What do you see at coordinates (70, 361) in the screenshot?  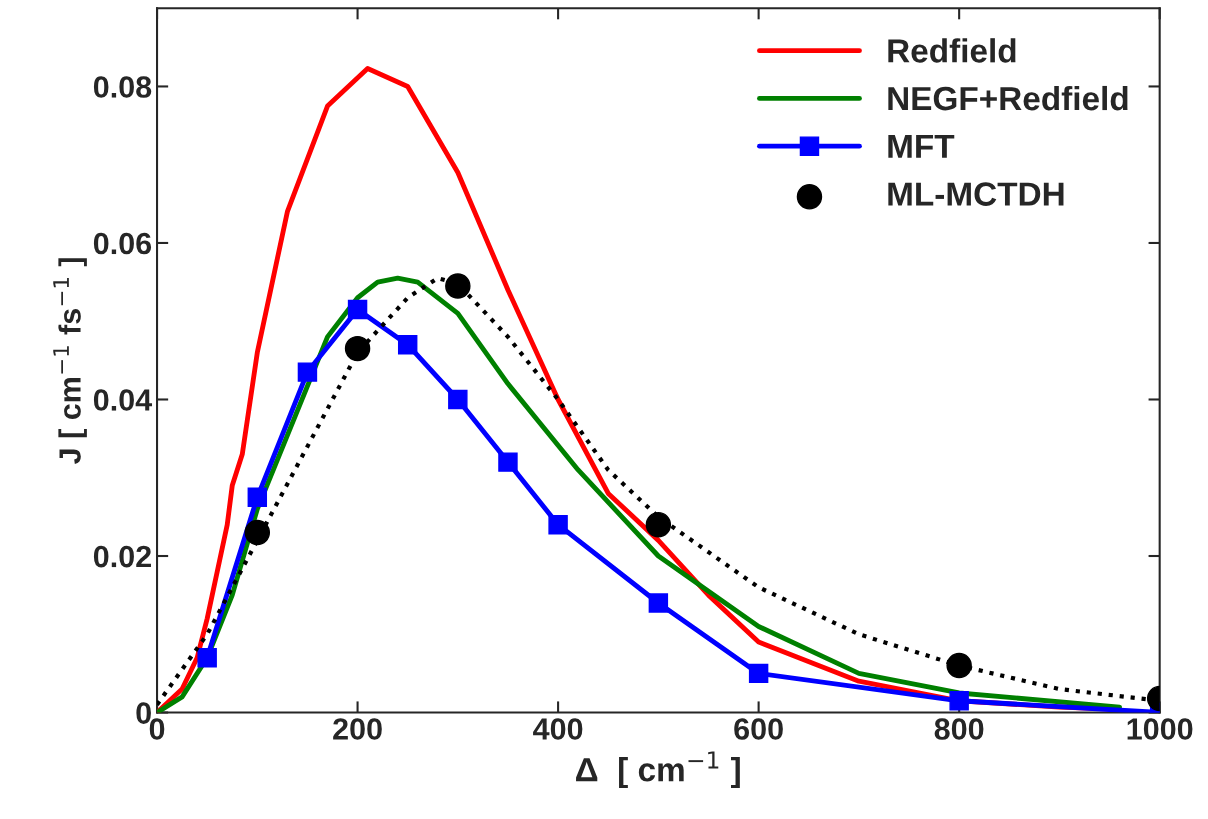 I see `y-axis-title: J [ cm$^{−1}$ fs$^{−1}$ ]` at bounding box center [70, 361].